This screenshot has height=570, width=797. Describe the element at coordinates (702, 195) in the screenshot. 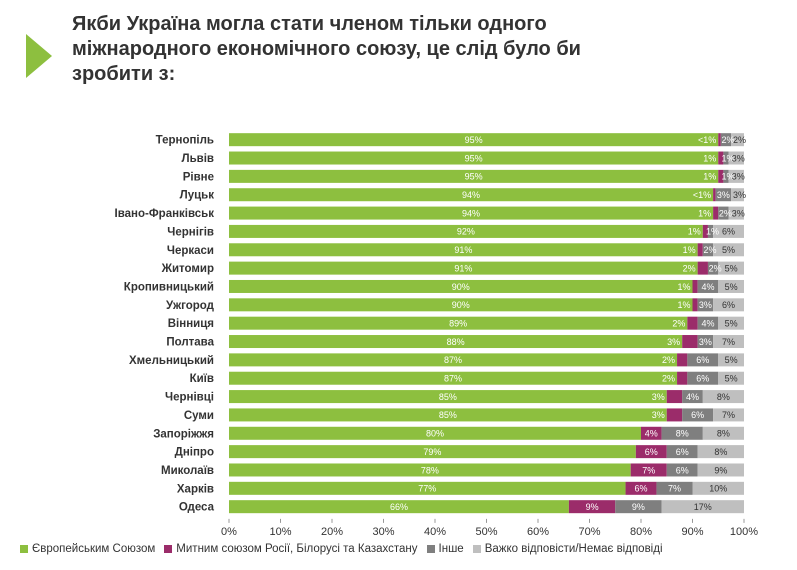

I see `data-label: <1%` at that location.